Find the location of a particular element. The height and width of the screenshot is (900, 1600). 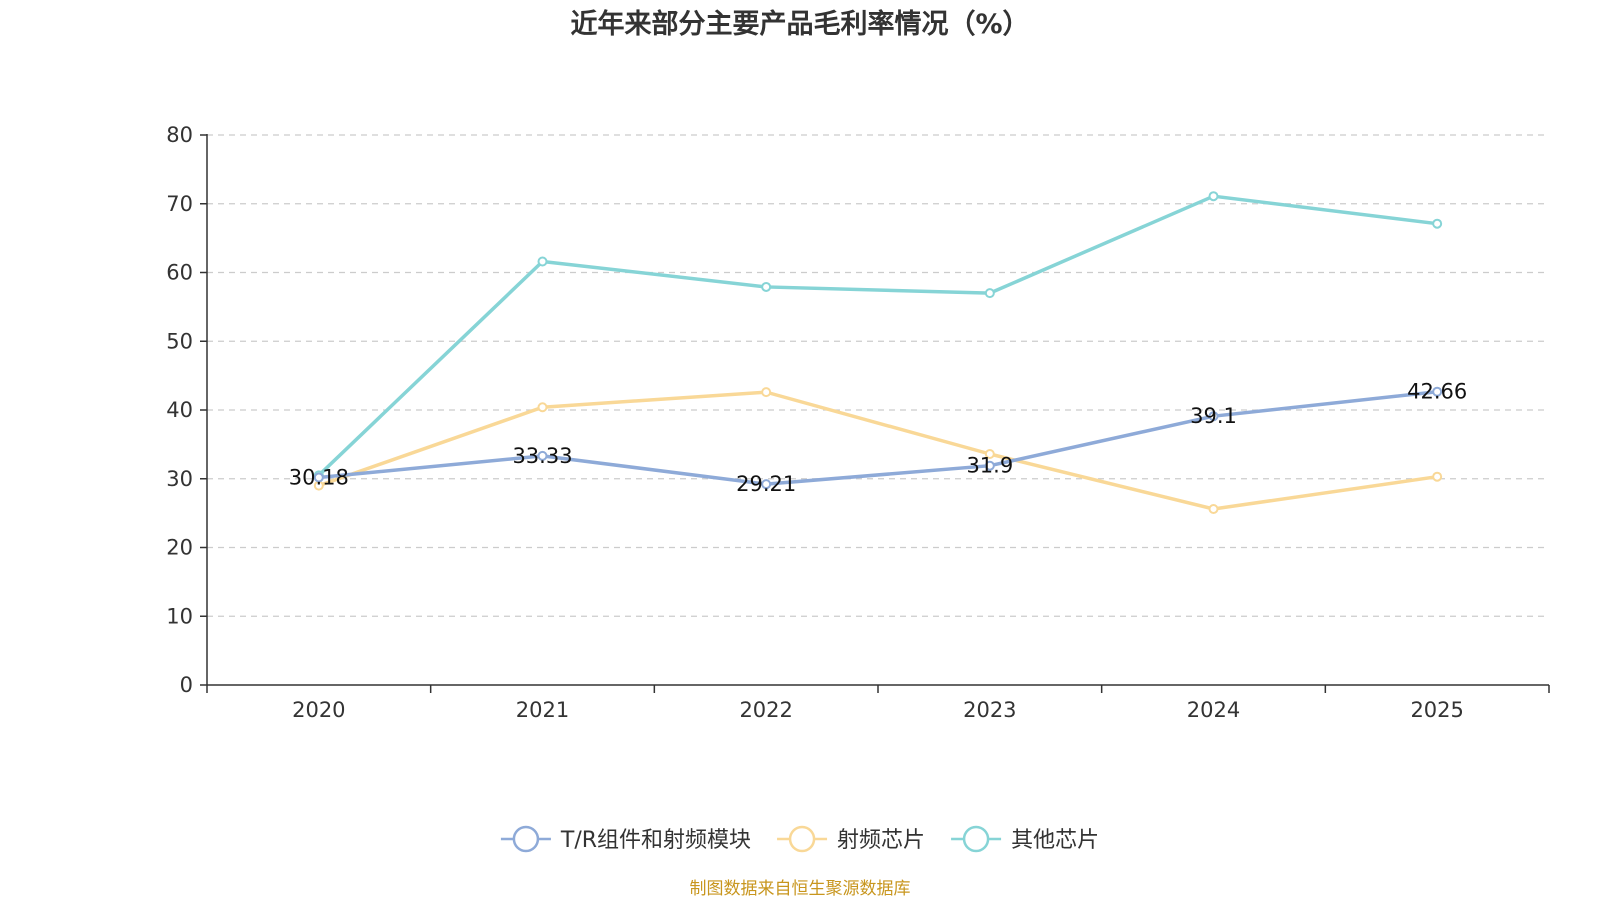

y-tick-label: 10 is located at coordinates (179, 616).